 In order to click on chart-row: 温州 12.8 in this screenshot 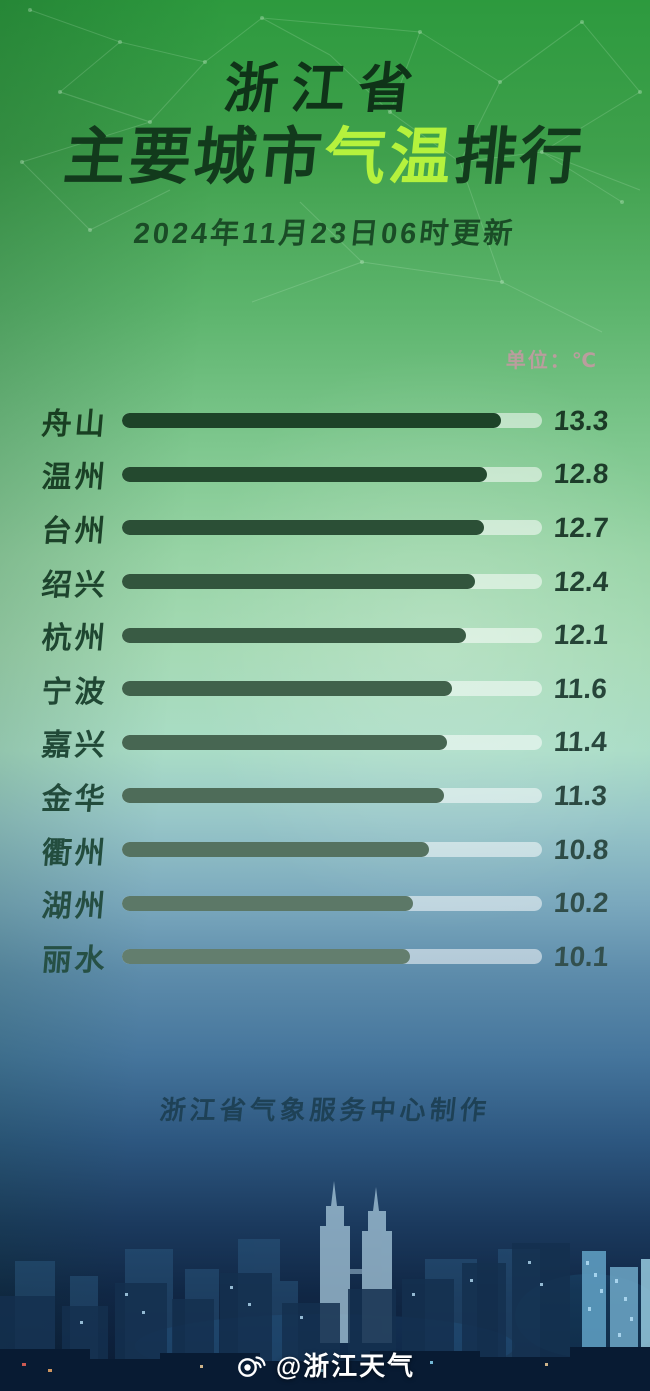, I will do `click(326, 475)`.